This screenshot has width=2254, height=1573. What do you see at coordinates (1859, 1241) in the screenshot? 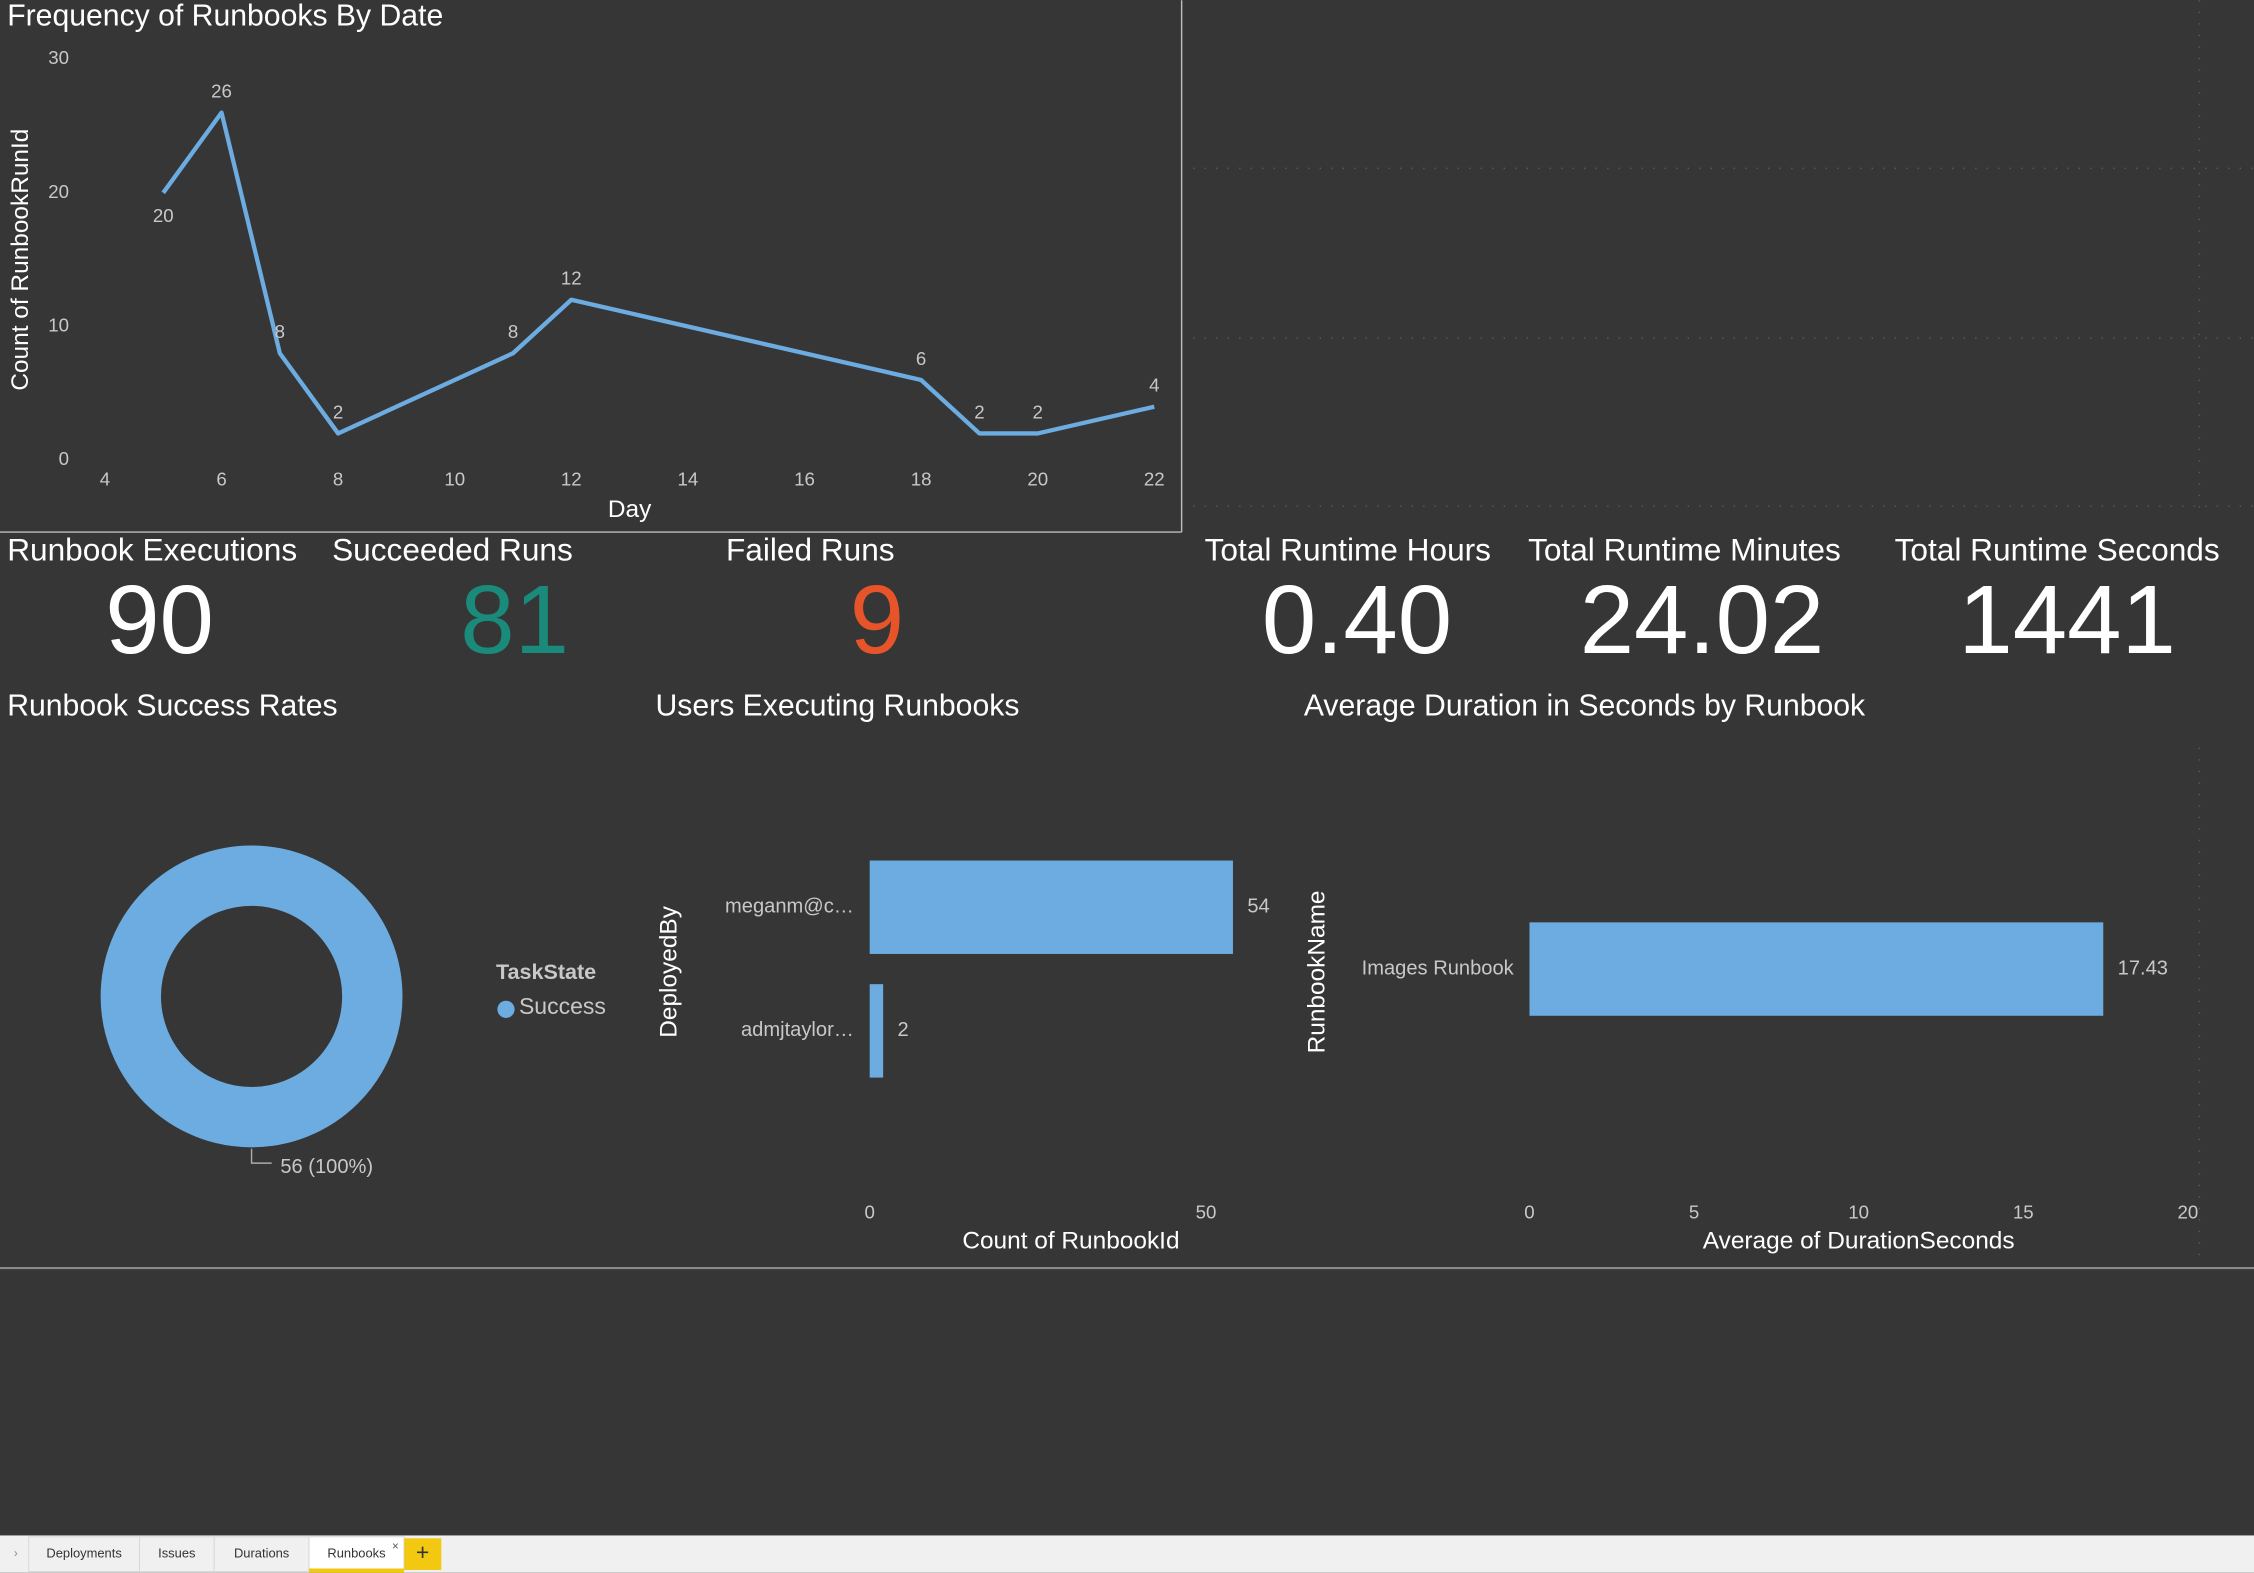
I see `x-axis-label: Average of DurationSeconds` at bounding box center [1859, 1241].